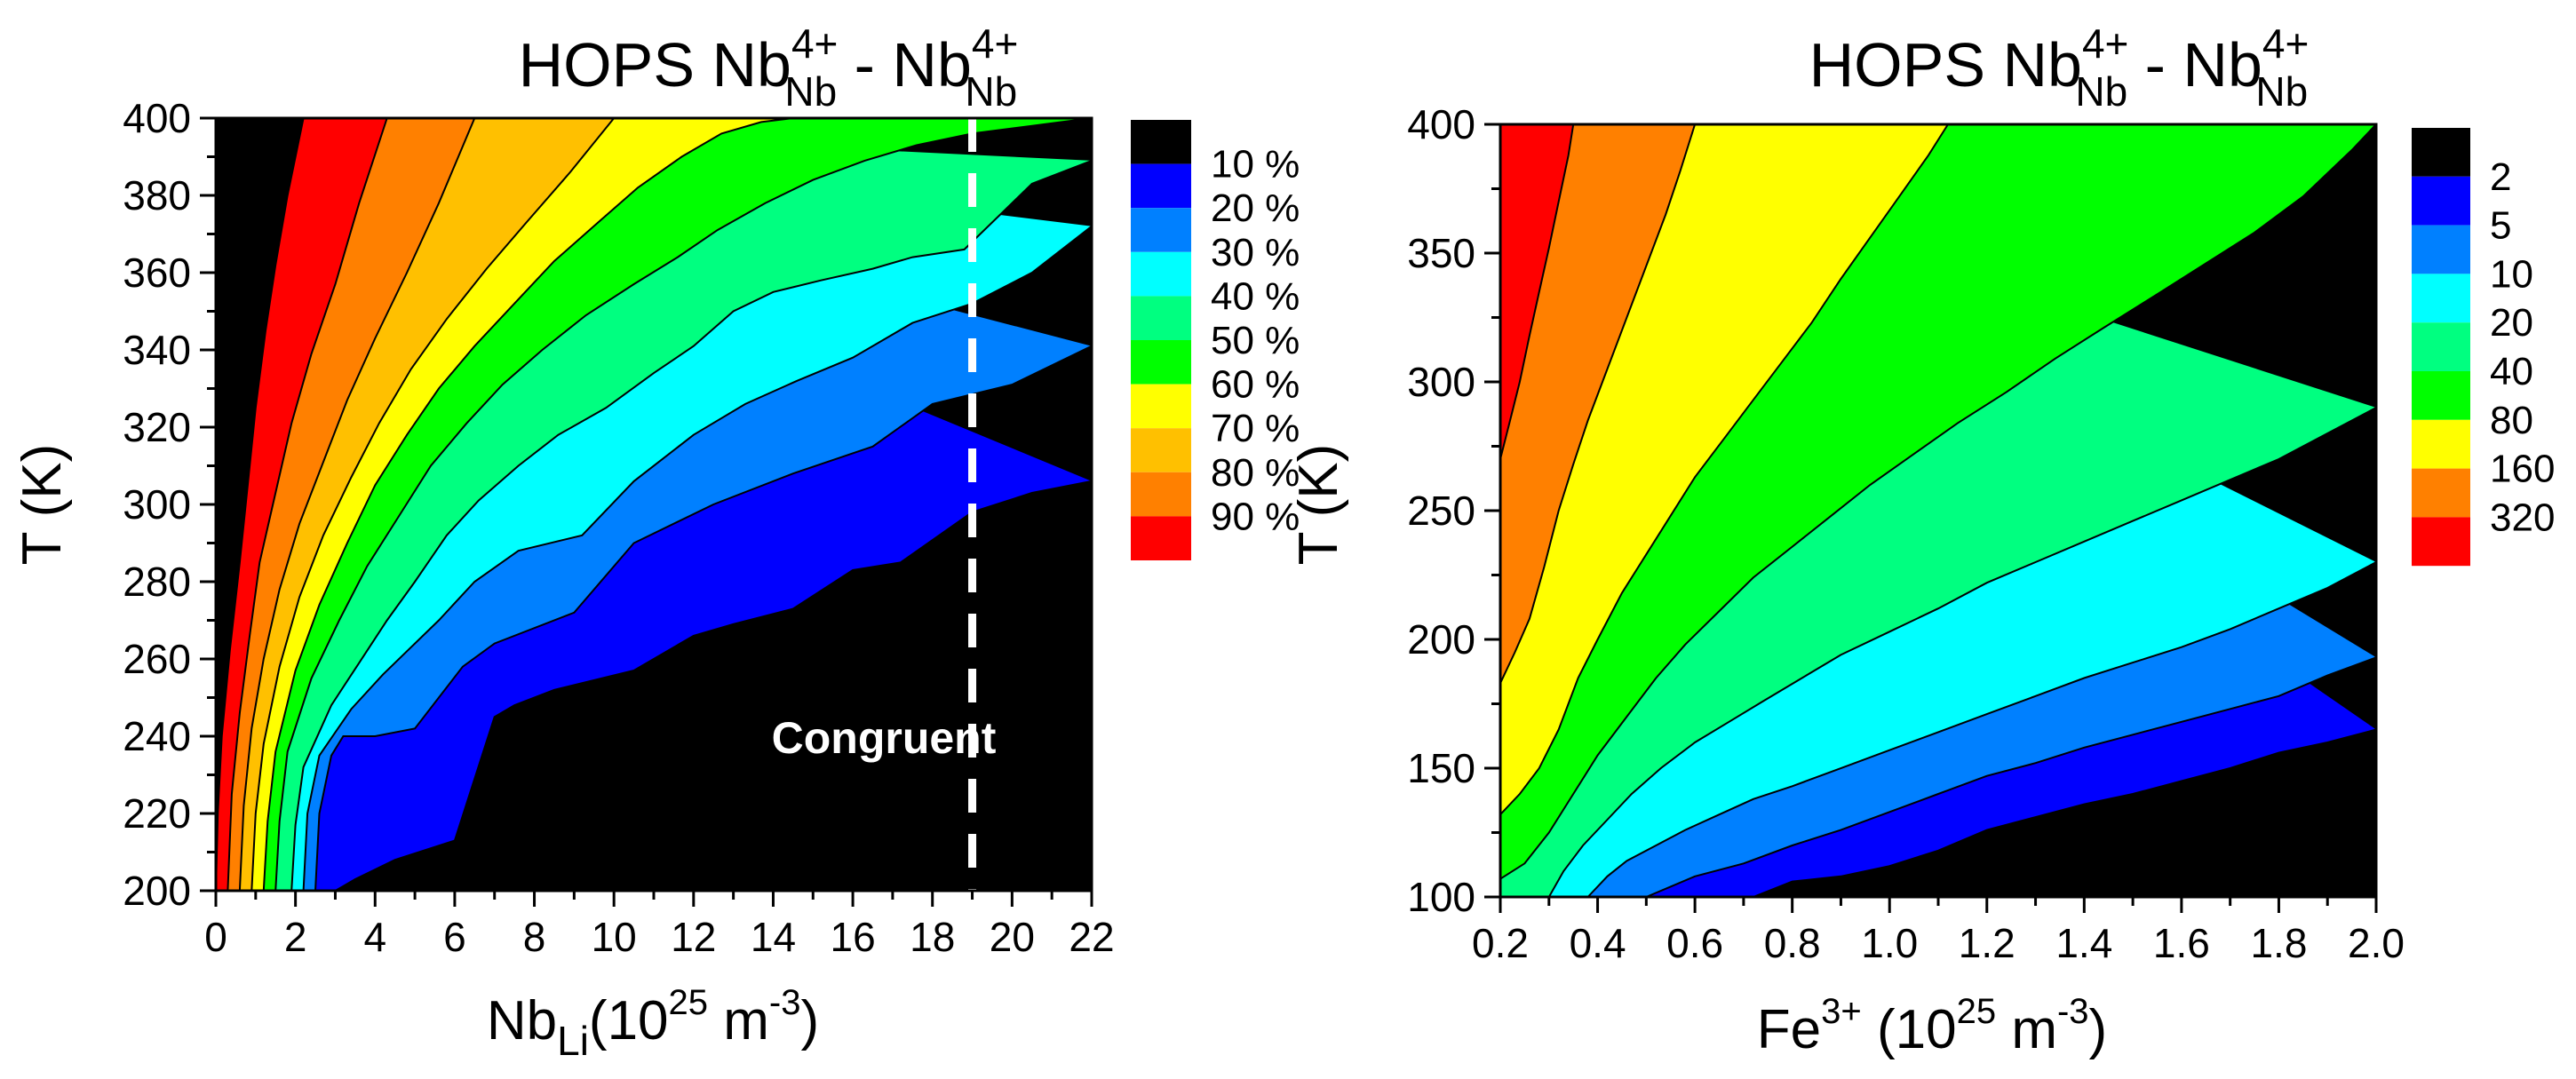 The image size is (2576, 1079). Describe the element at coordinates (1091, 937) in the screenshot. I see `x-tick-label: 22` at that location.